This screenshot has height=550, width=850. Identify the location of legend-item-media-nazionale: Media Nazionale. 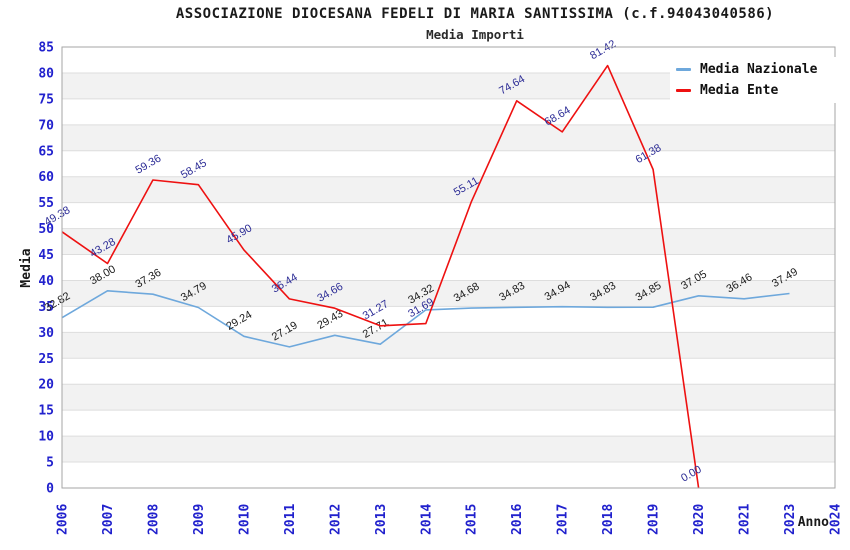
(757, 69).